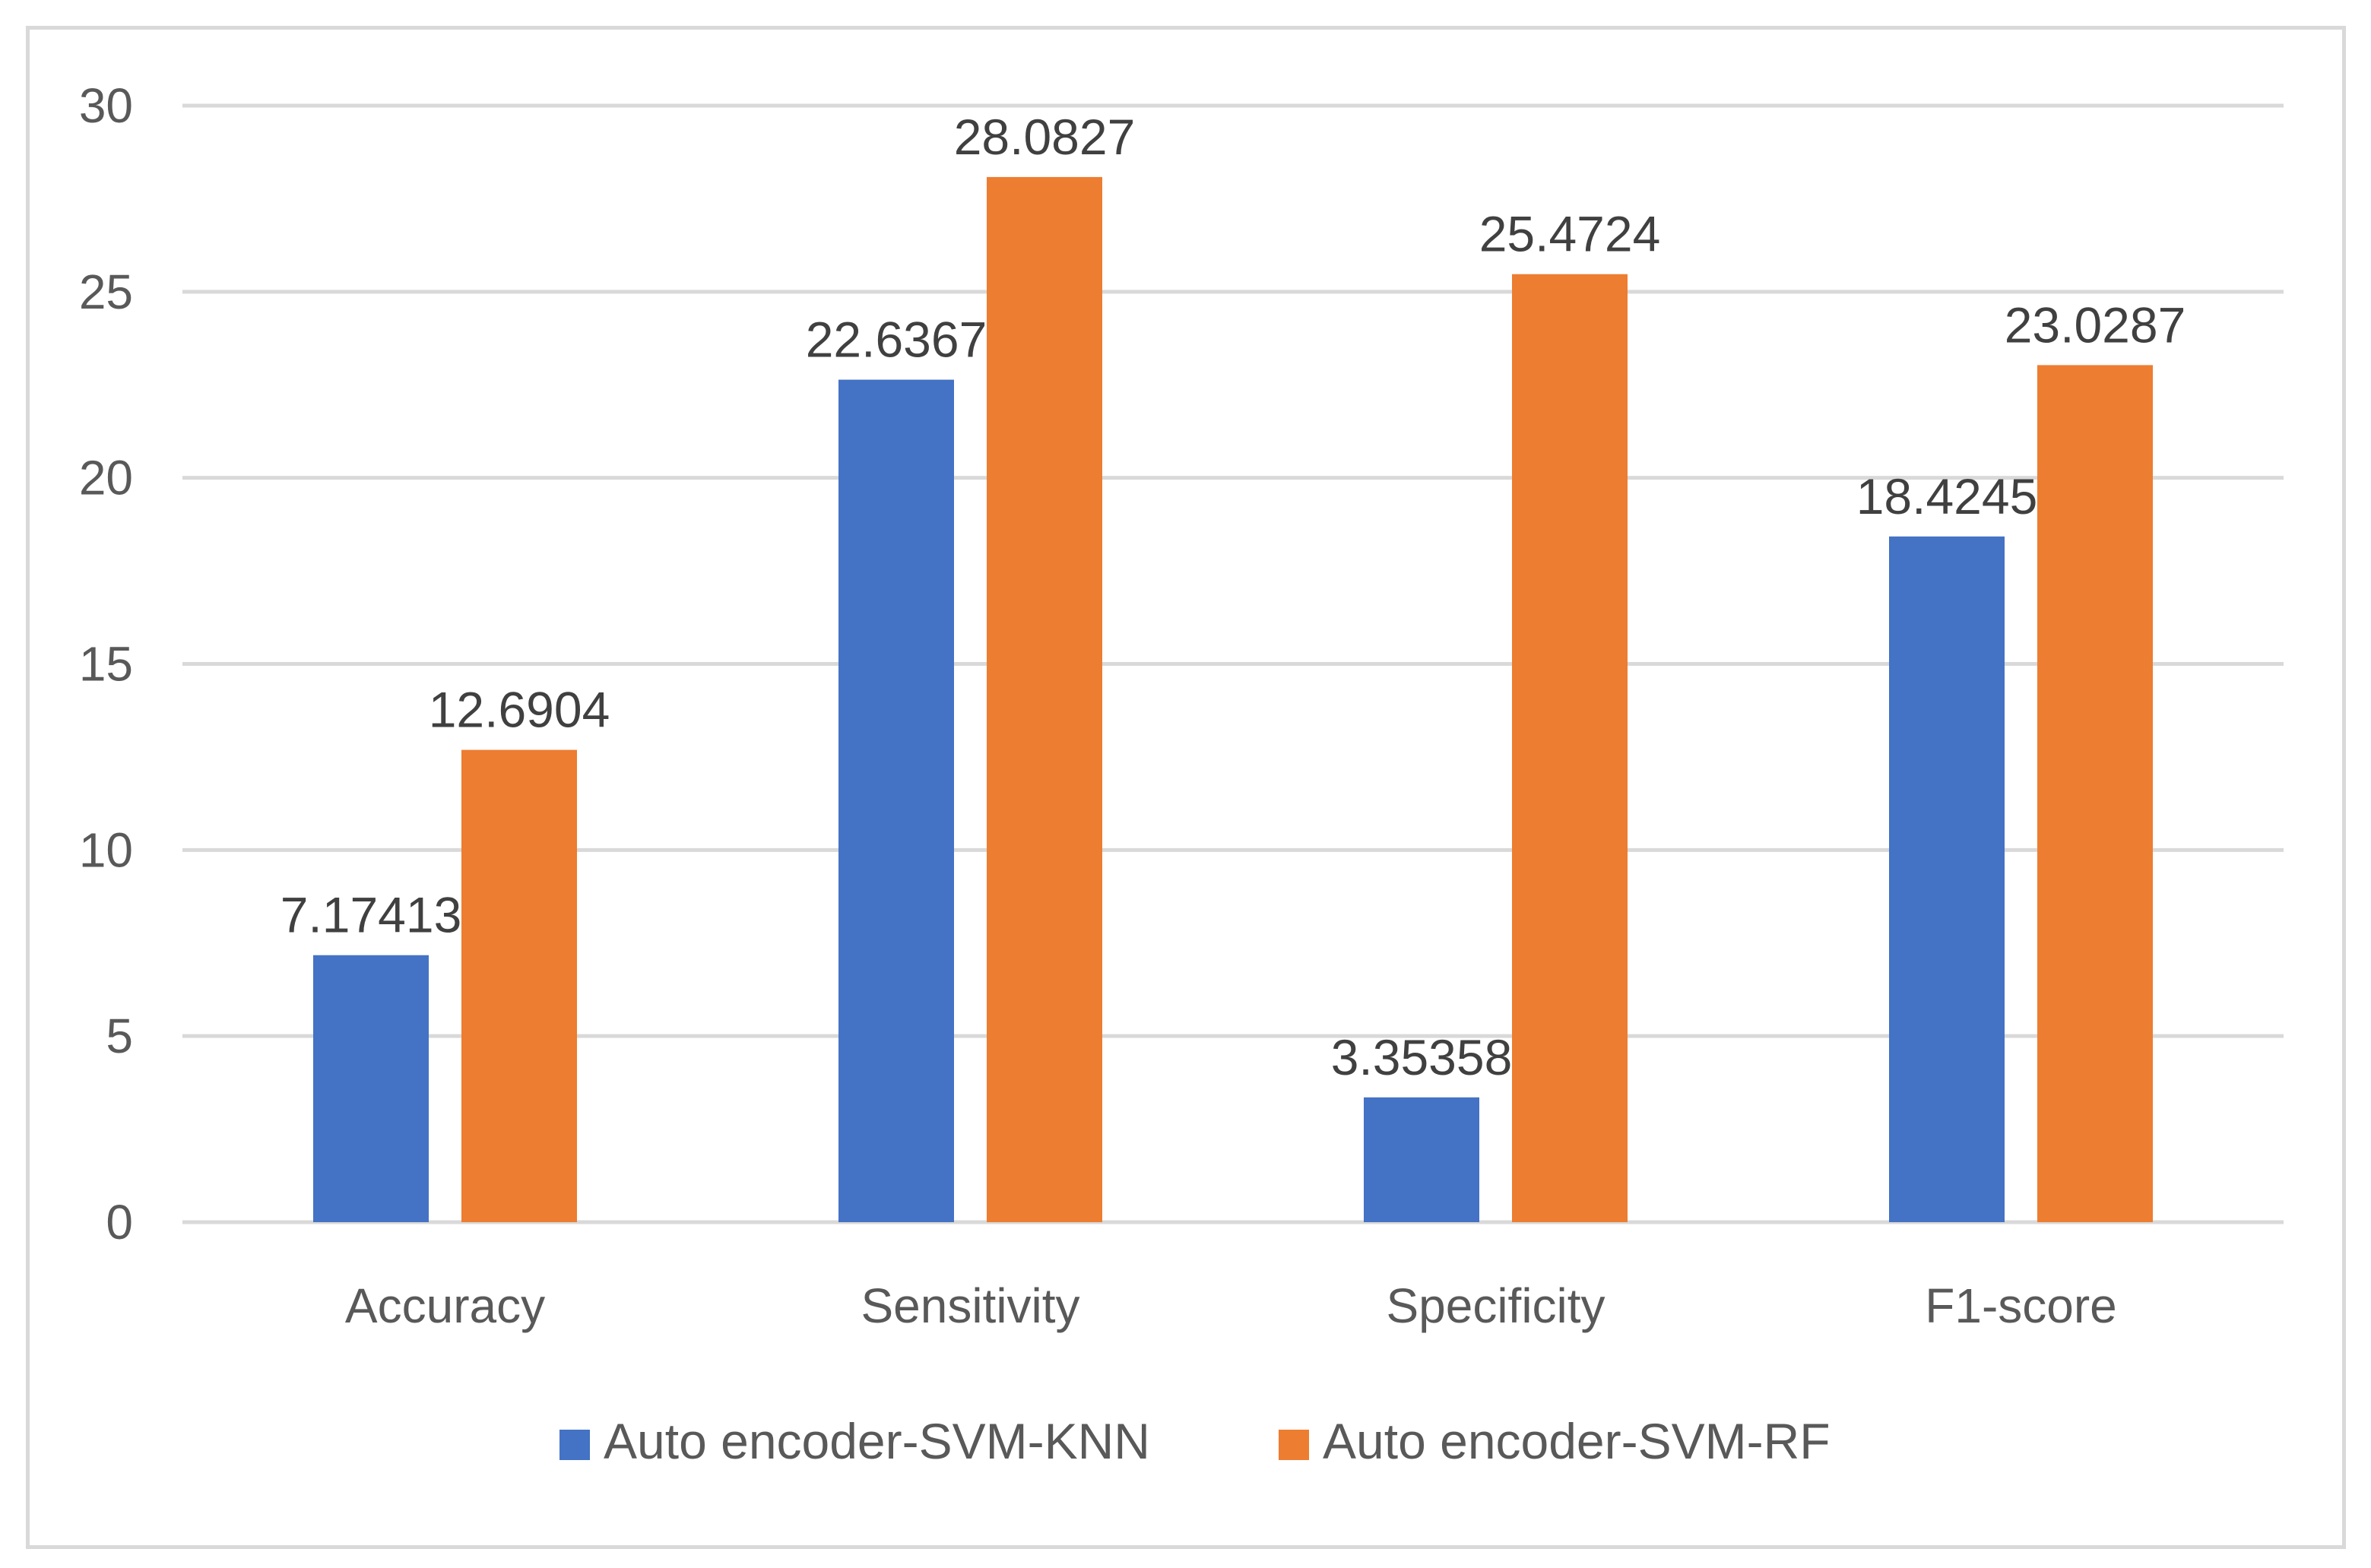 The height and width of the screenshot is (1568, 2371). I want to click on y-tick-label: 15, so click(106, 664).